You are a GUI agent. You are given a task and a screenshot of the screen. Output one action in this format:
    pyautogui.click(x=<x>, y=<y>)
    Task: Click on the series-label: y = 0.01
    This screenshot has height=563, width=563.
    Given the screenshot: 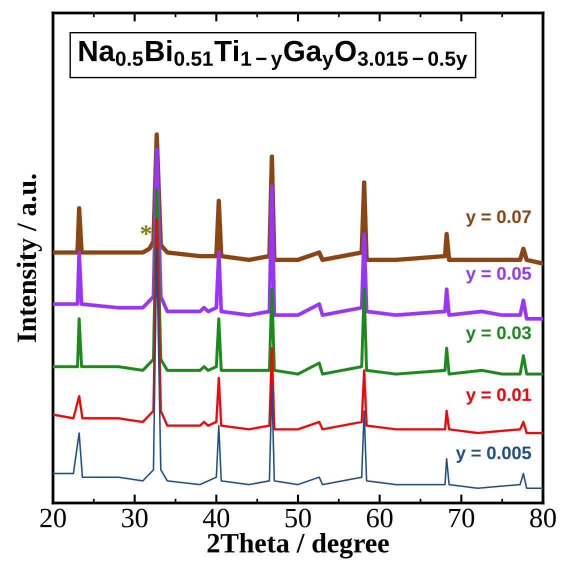 What is the action you would take?
    pyautogui.click(x=499, y=396)
    